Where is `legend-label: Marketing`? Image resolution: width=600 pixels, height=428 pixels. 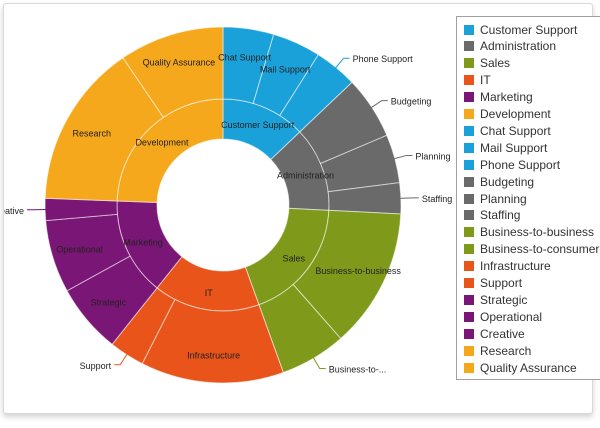
legend-label: Marketing is located at coordinates (506, 97).